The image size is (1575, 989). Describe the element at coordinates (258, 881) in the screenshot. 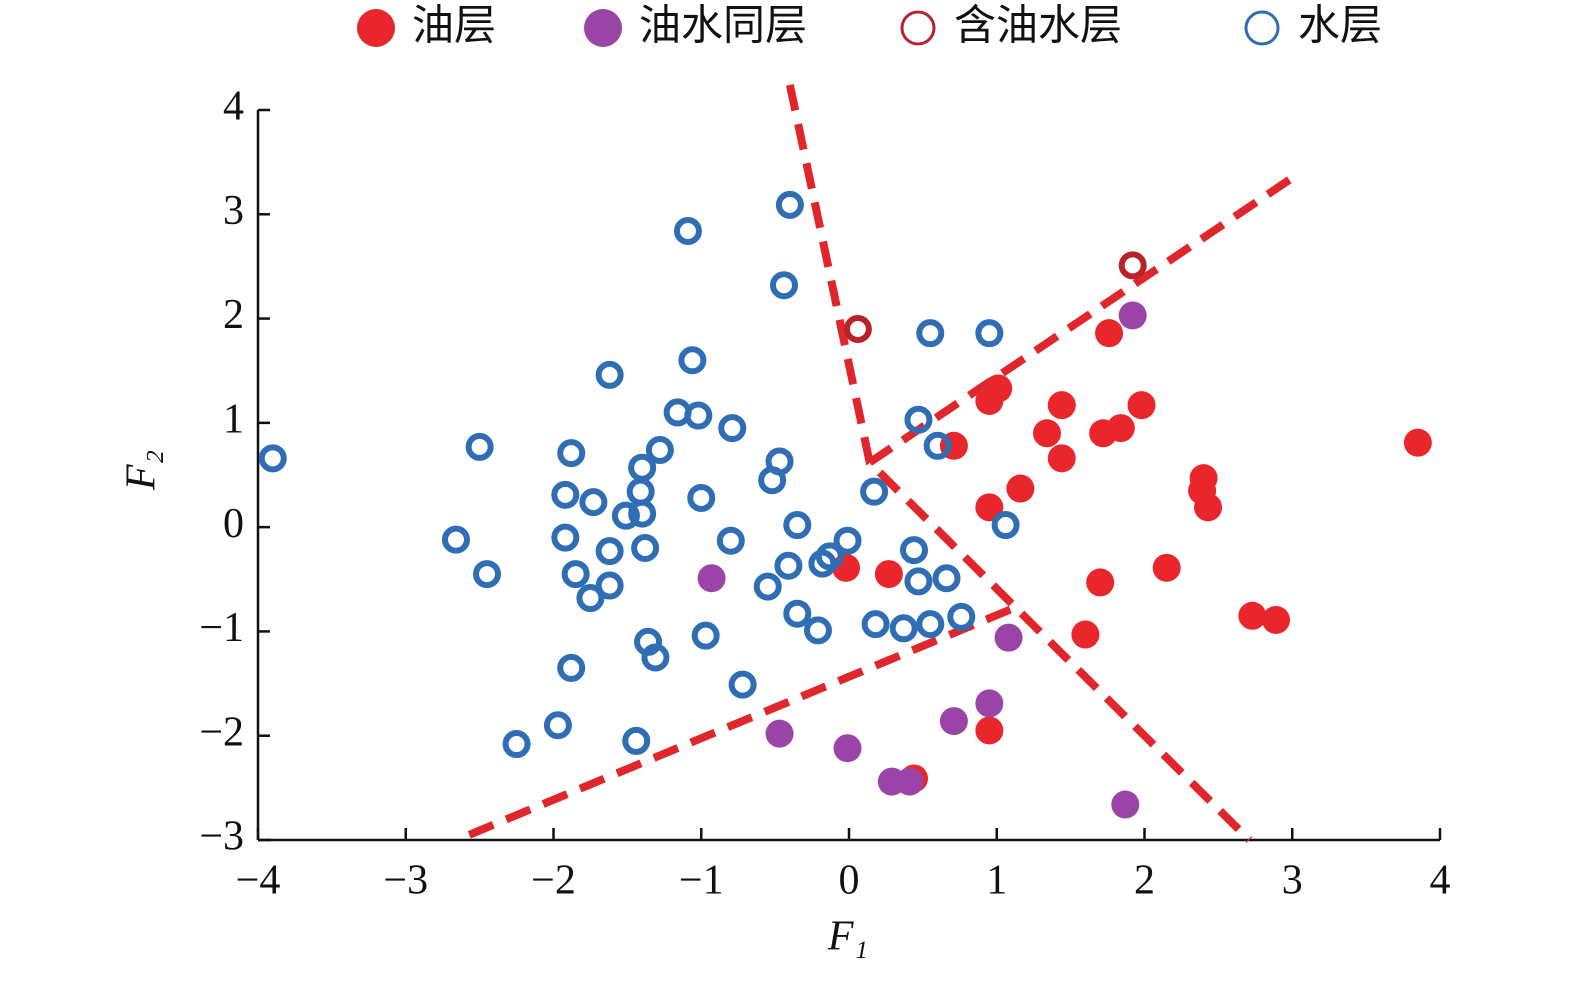

I see `x-tick-label: −4` at that location.